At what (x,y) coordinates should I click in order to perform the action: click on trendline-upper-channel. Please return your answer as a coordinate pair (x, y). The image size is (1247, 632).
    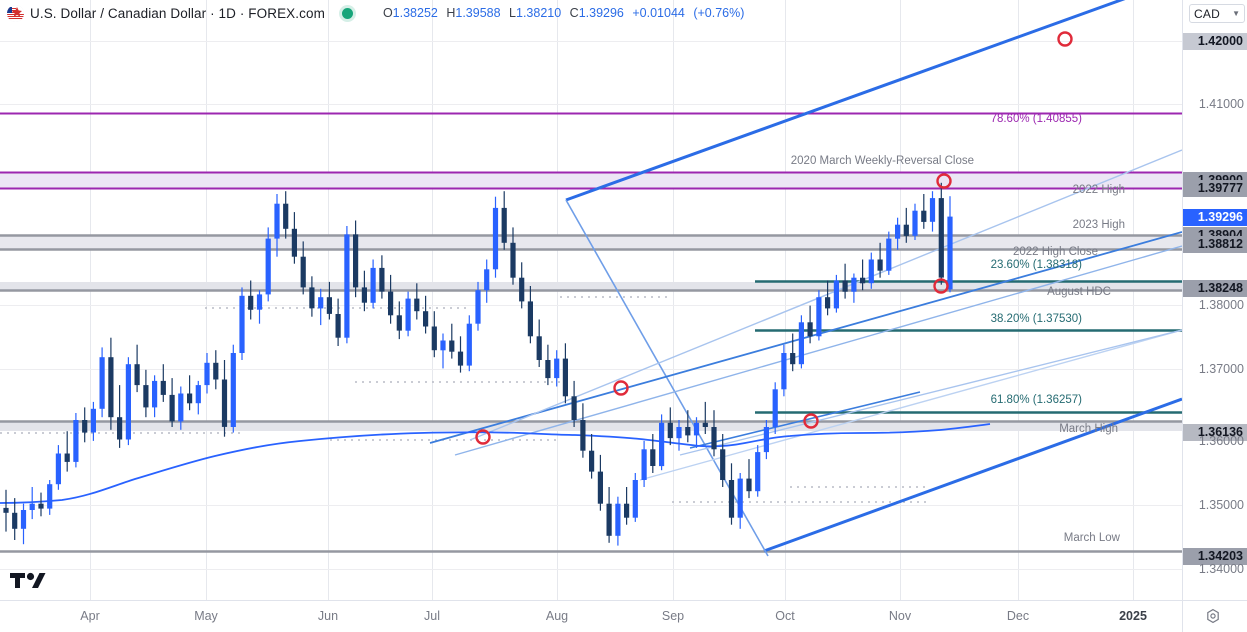
    Looking at the image, I should click on (845, 101).